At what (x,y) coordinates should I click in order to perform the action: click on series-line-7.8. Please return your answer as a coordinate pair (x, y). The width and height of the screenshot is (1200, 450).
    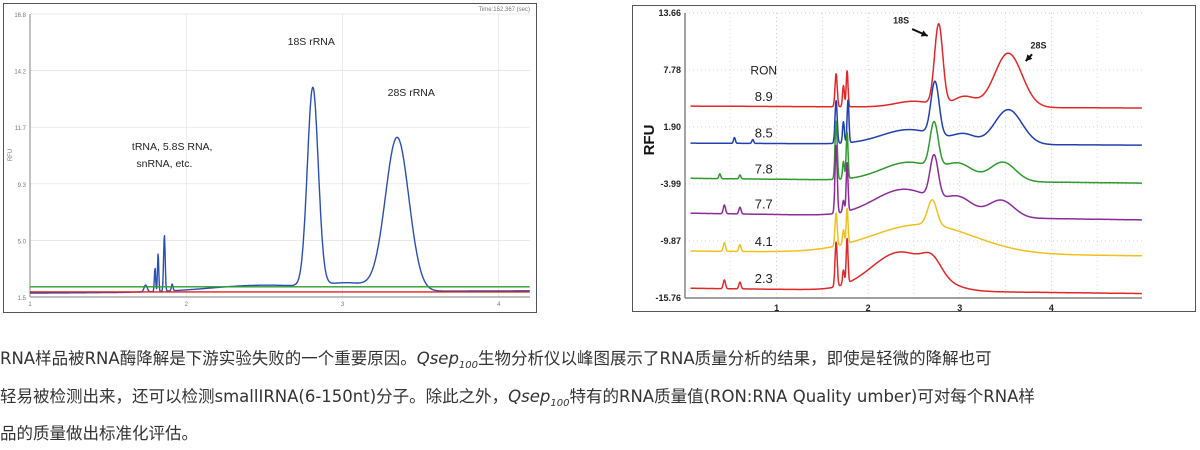
    Looking at the image, I should click on (916, 152).